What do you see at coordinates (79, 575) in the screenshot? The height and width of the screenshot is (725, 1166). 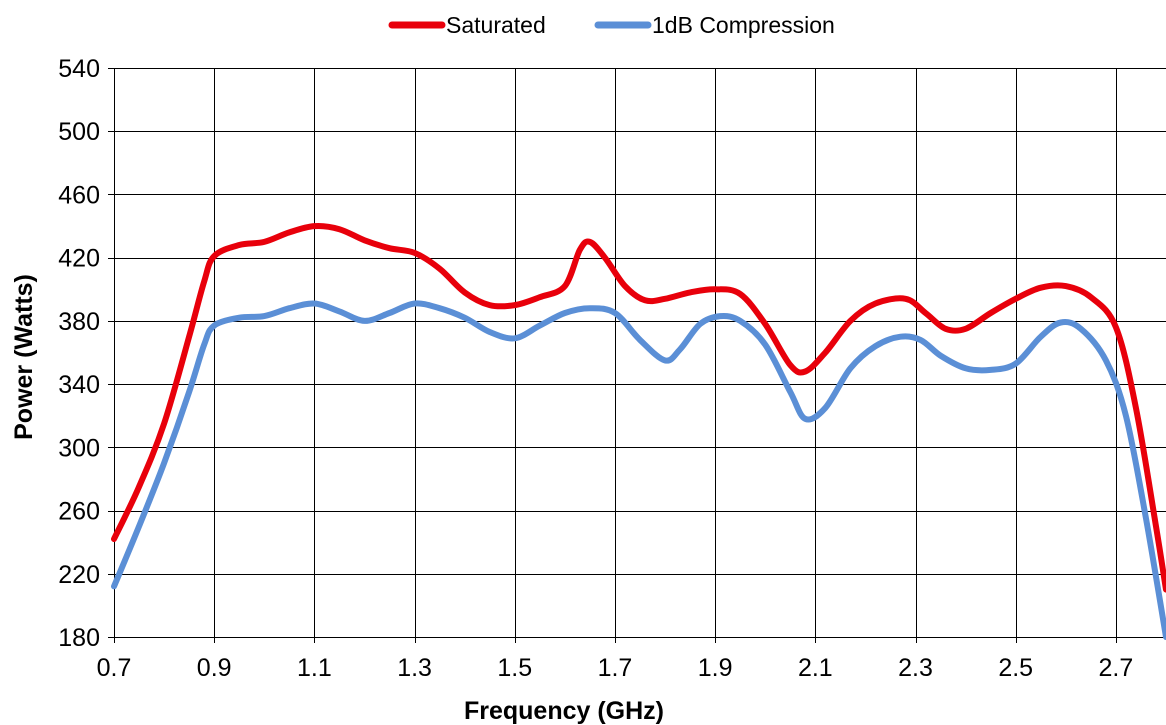 I see `y-tick-label: 220` at bounding box center [79, 575].